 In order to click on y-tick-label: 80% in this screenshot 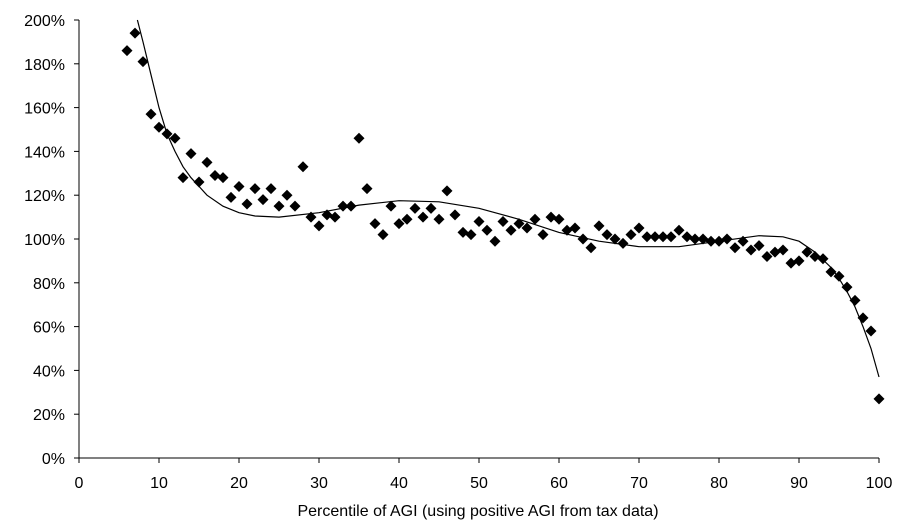, I will do `click(49, 284)`.